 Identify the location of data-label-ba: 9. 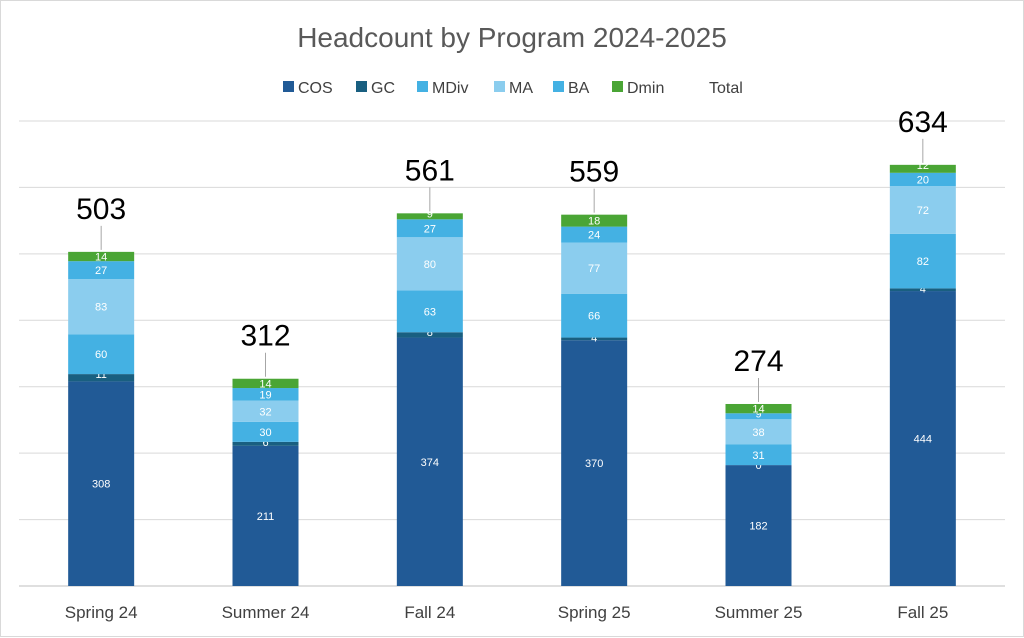
(758, 414).